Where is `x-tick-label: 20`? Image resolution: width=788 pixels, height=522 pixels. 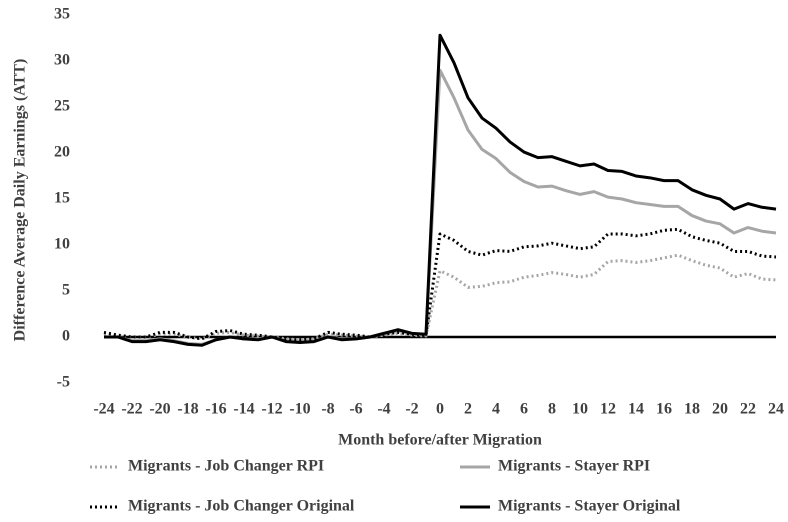
x-tick-label: 20 is located at coordinates (720, 409).